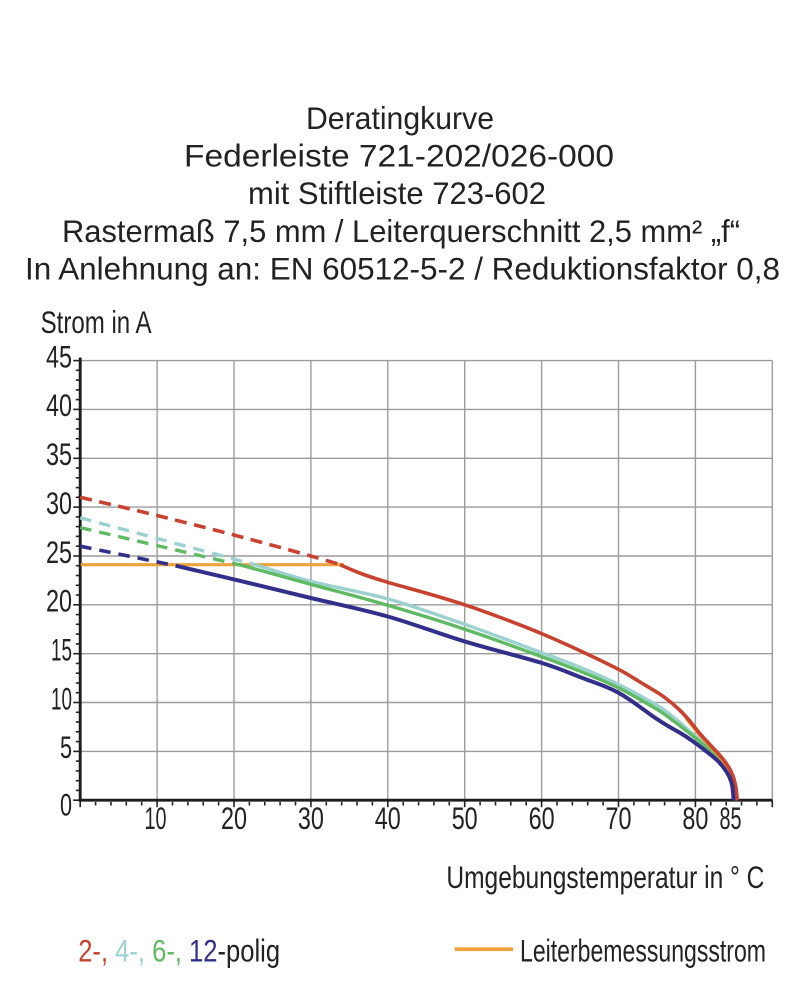 The image size is (801, 1000). I want to click on svg-text: Strom in A, so click(96, 322).